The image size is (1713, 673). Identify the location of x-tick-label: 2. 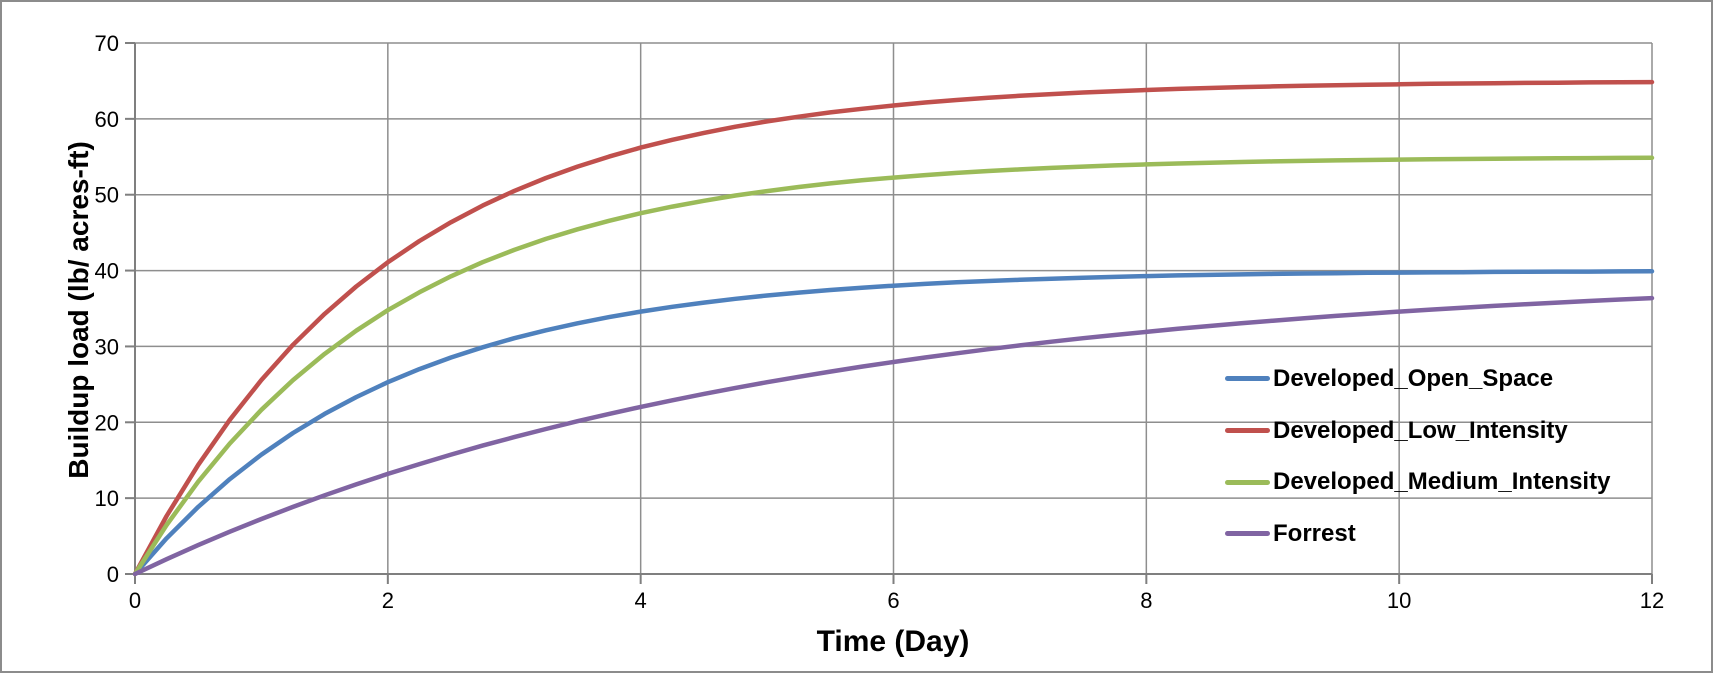
(388, 600).